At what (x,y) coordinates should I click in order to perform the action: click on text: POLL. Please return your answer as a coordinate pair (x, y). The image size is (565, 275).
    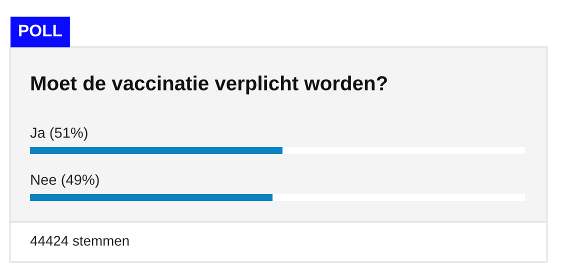
    Looking at the image, I should click on (40, 30).